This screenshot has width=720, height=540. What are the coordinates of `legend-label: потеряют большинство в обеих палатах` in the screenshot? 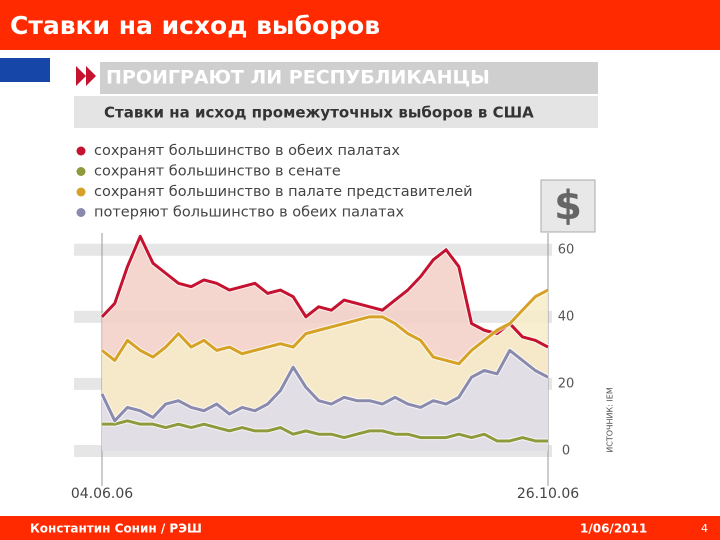 It's located at (249, 213).